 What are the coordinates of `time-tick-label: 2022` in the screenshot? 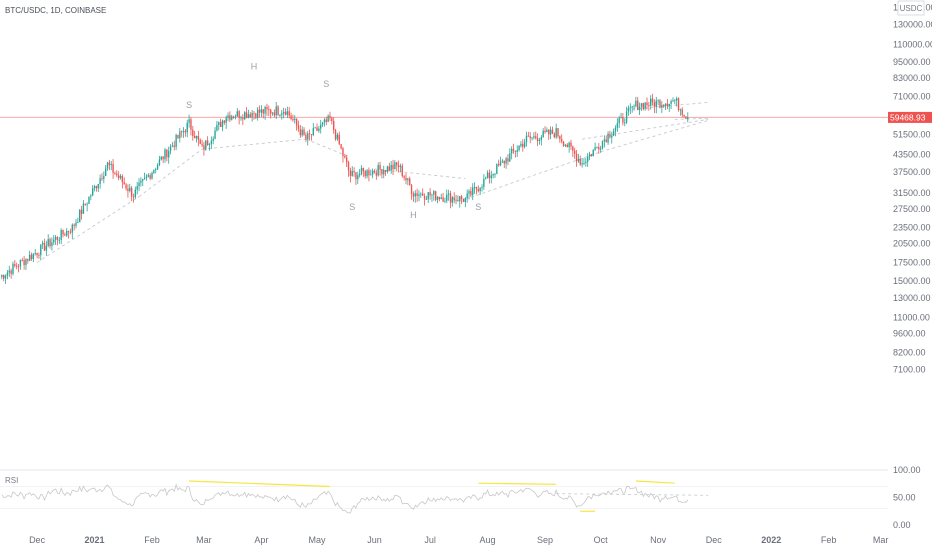 It's located at (771, 540).